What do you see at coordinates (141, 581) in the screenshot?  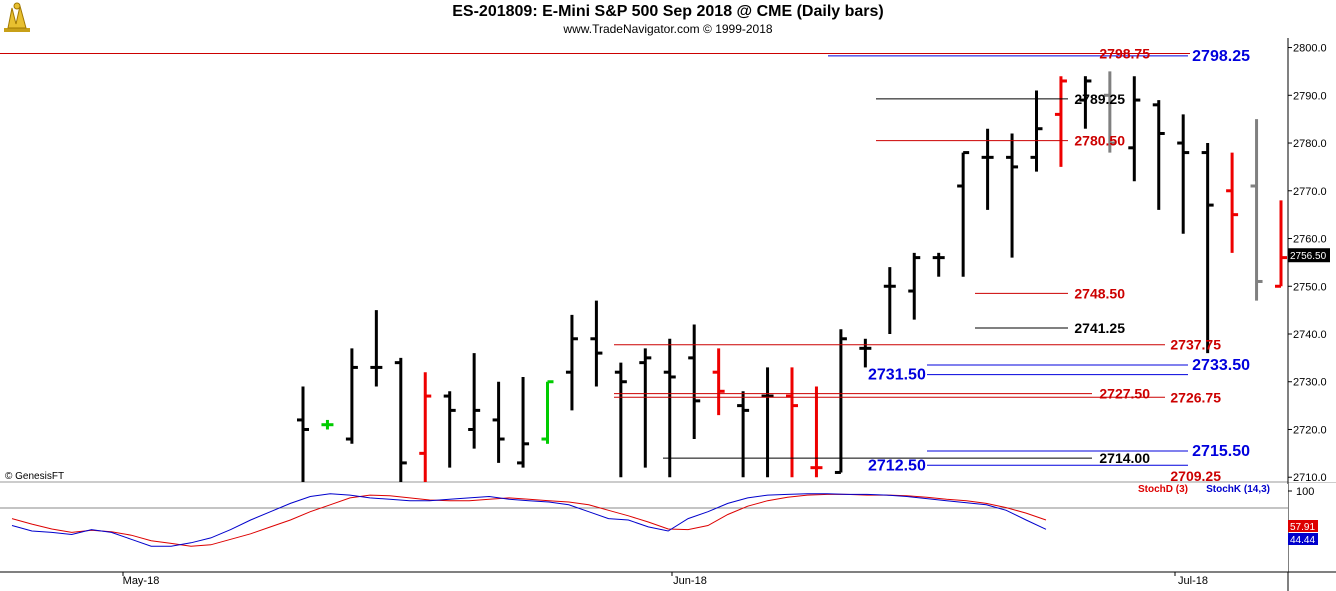 I see `x-tick-label: May-18` at bounding box center [141, 581].